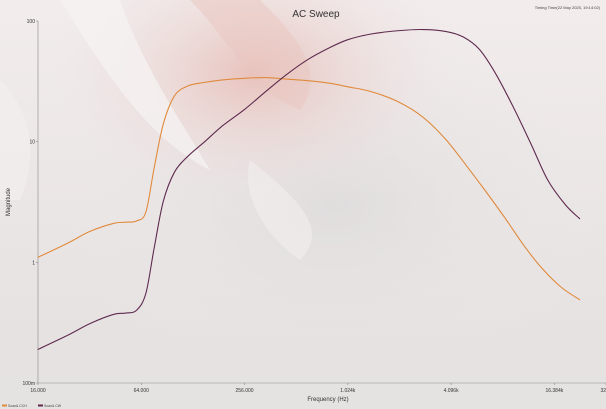  What do you see at coordinates (327, 400) in the screenshot?
I see `x-axis-label: Frequency (Hz)` at bounding box center [327, 400].